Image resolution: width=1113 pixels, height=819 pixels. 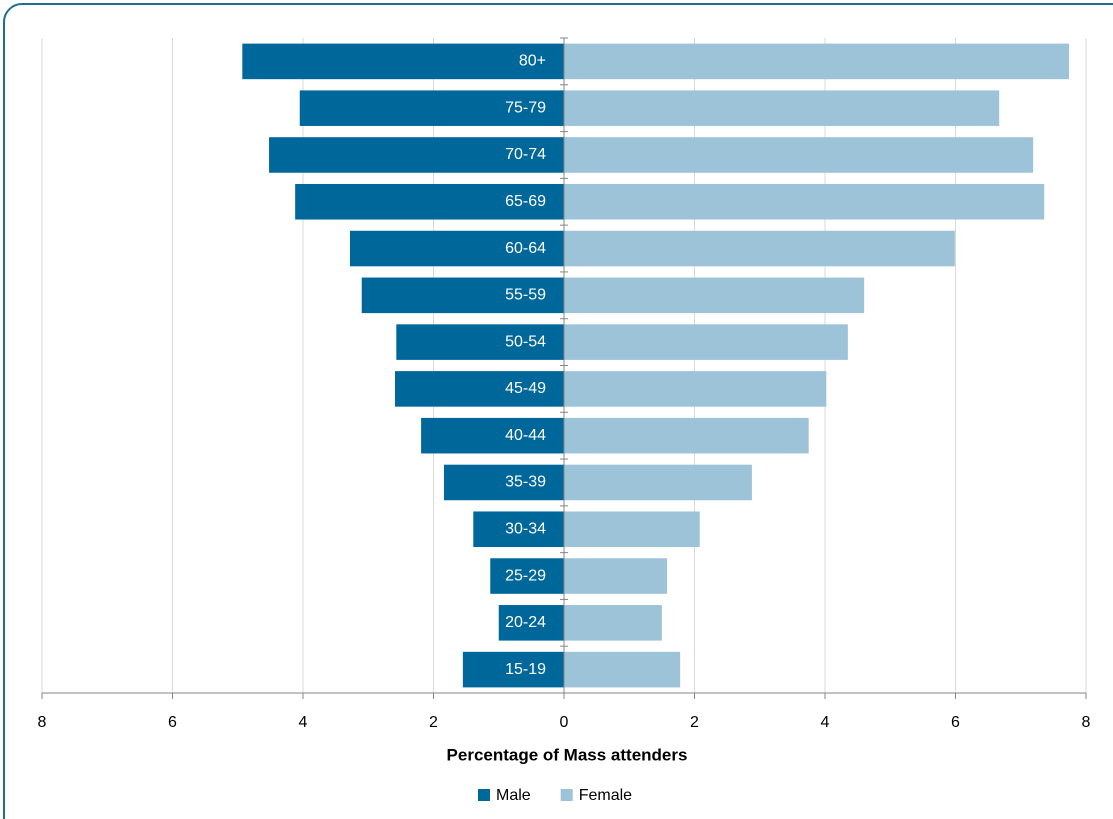 What do you see at coordinates (525, 295) in the screenshot?
I see `category-label: 55-59` at bounding box center [525, 295].